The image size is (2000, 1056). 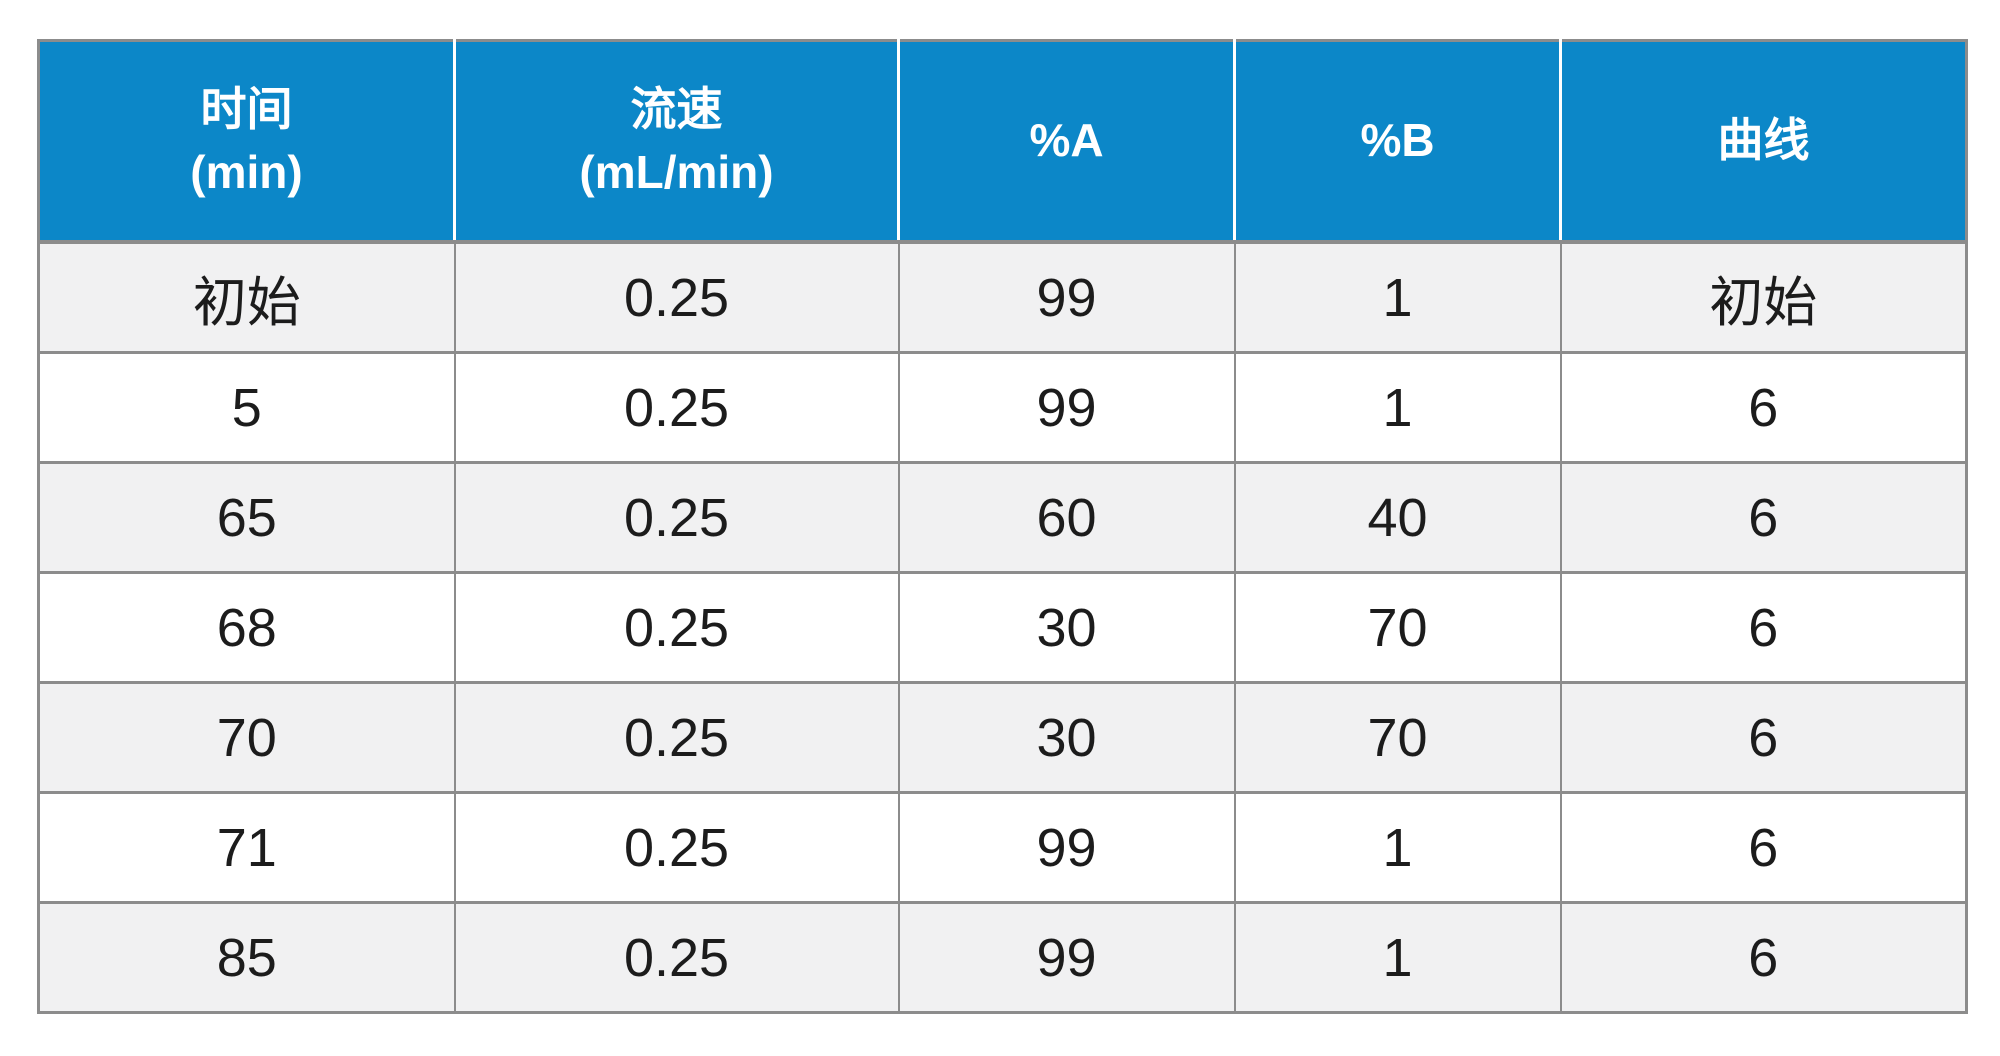 I want to click on header-cell-flow-rate: 流速 (mL/min), so click(x=676, y=142).